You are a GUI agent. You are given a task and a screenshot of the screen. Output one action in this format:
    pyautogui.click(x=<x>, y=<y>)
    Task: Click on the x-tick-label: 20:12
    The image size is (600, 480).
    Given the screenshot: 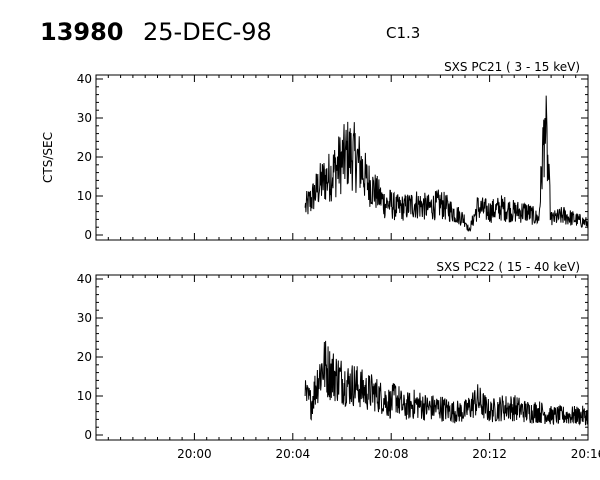 What is the action you would take?
    pyautogui.click(x=489, y=454)
    